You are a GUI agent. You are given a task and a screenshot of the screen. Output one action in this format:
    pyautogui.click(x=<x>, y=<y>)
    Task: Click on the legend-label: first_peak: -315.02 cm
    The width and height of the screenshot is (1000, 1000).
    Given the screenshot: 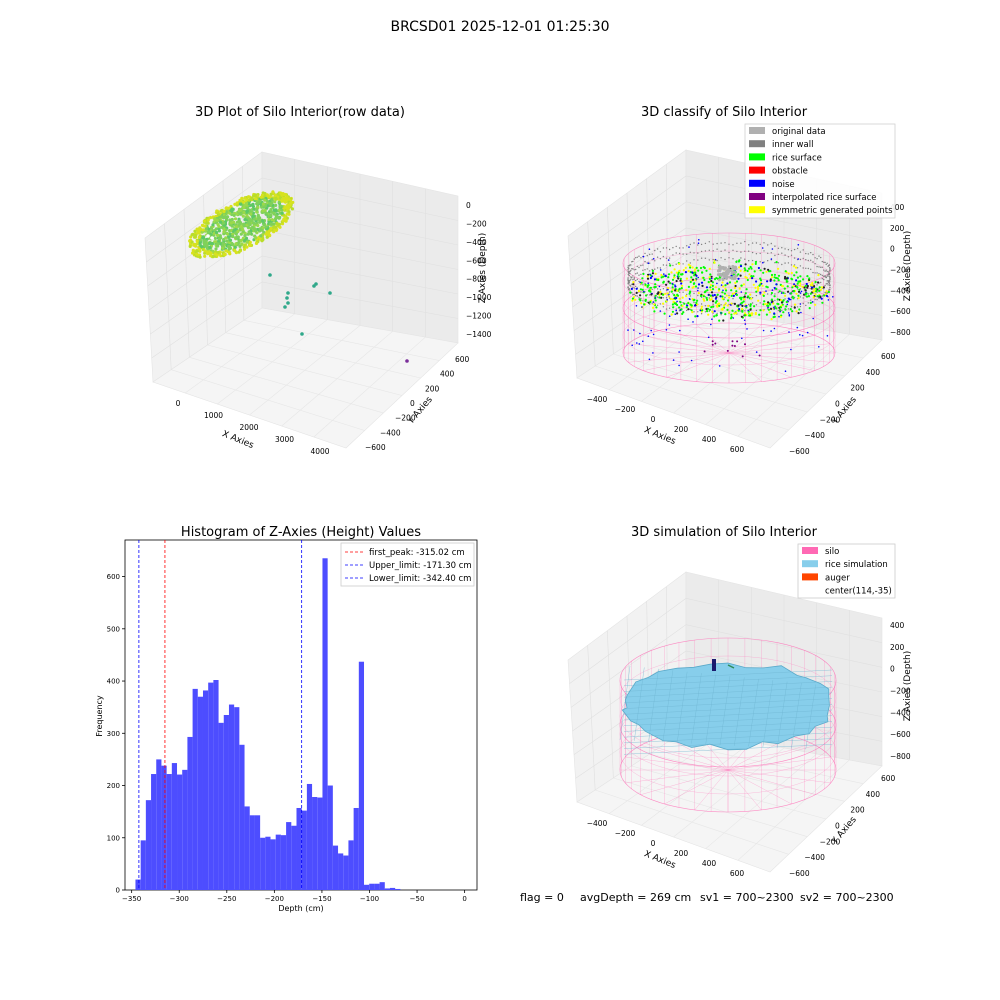 What is the action you would take?
    pyautogui.click(x=417, y=553)
    